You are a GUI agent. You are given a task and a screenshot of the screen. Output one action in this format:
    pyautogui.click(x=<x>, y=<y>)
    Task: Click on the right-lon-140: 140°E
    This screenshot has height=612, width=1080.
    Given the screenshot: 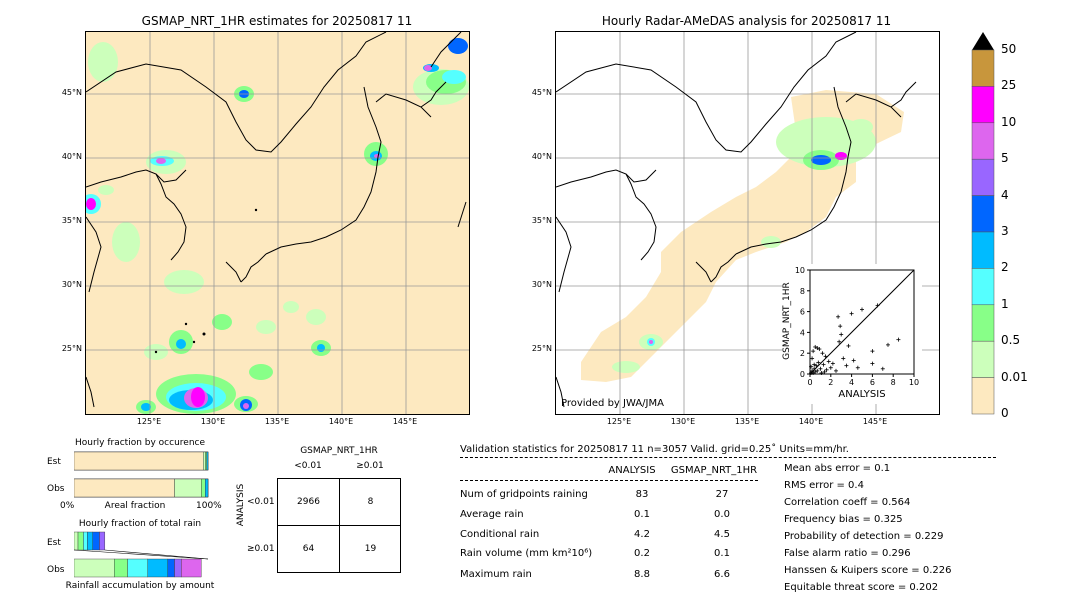 What is the action you would take?
    pyautogui.click(x=811, y=421)
    